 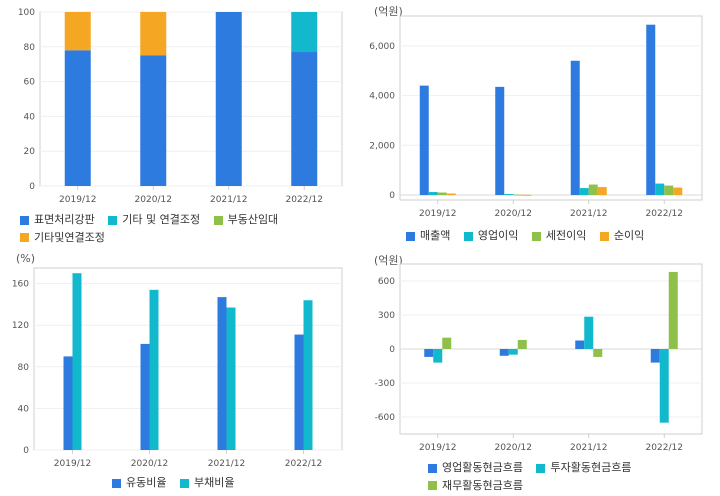 I want to click on y-tick-label: 600, so click(x=386, y=282).